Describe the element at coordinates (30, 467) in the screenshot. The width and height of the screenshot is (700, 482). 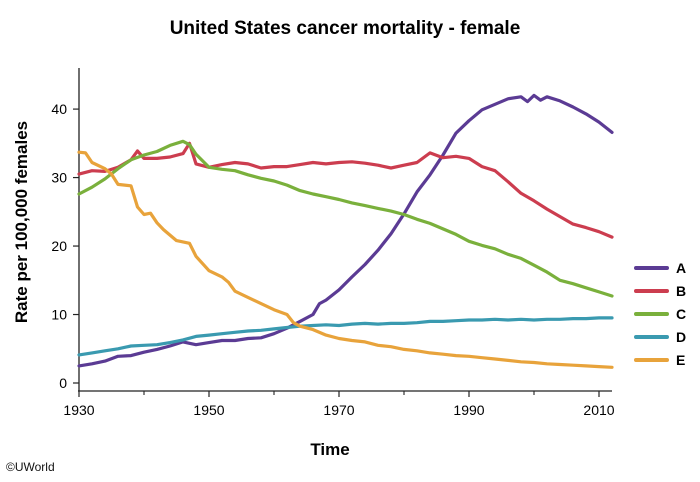
I see `credit-text: ©UWorld` at that location.